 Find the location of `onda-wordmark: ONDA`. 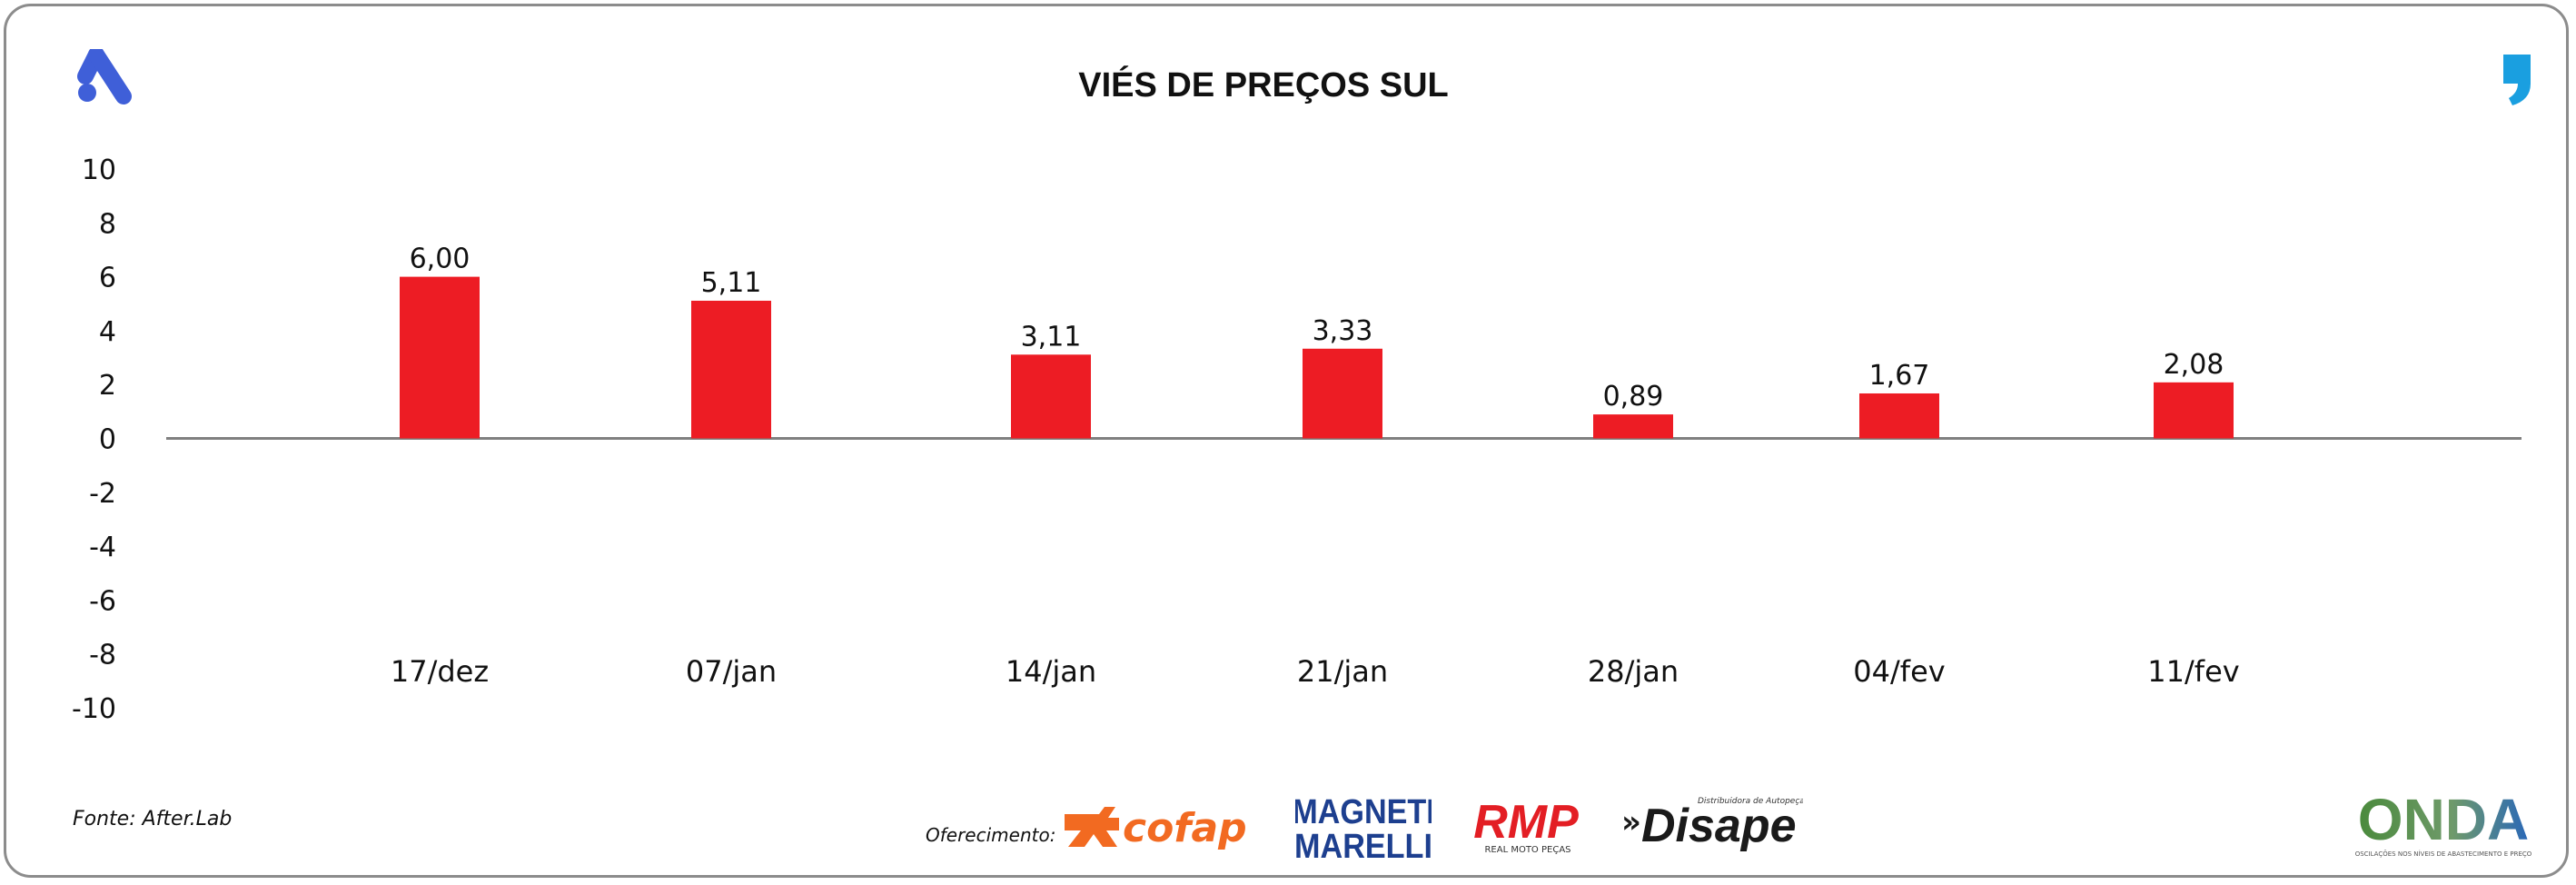

onda-wordmark: ONDA is located at coordinates (2443, 820).